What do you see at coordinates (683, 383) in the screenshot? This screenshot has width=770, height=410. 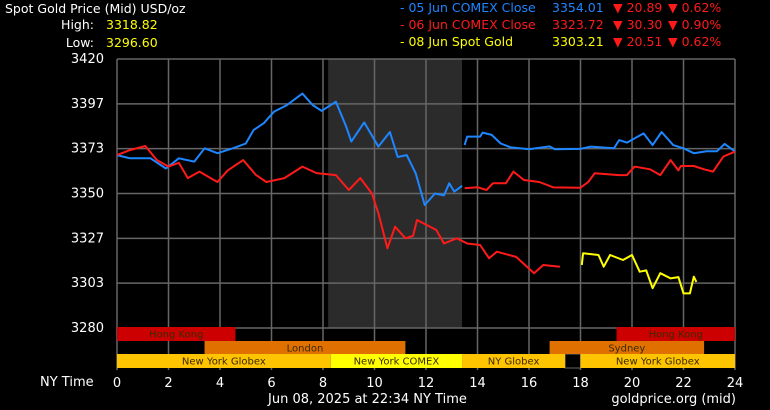 I see `x-tick-label: 22` at bounding box center [683, 383].